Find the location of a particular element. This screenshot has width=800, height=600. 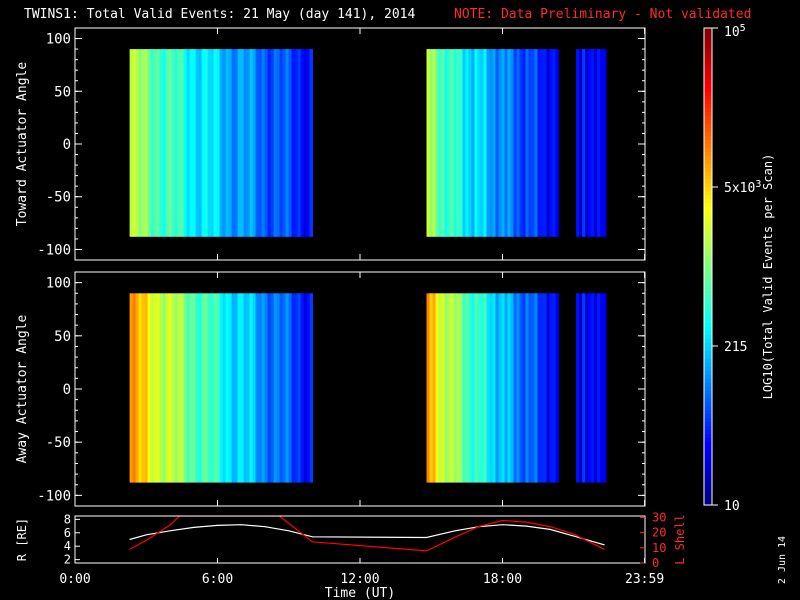

y-tick-label: 100 is located at coordinates (58, 40).